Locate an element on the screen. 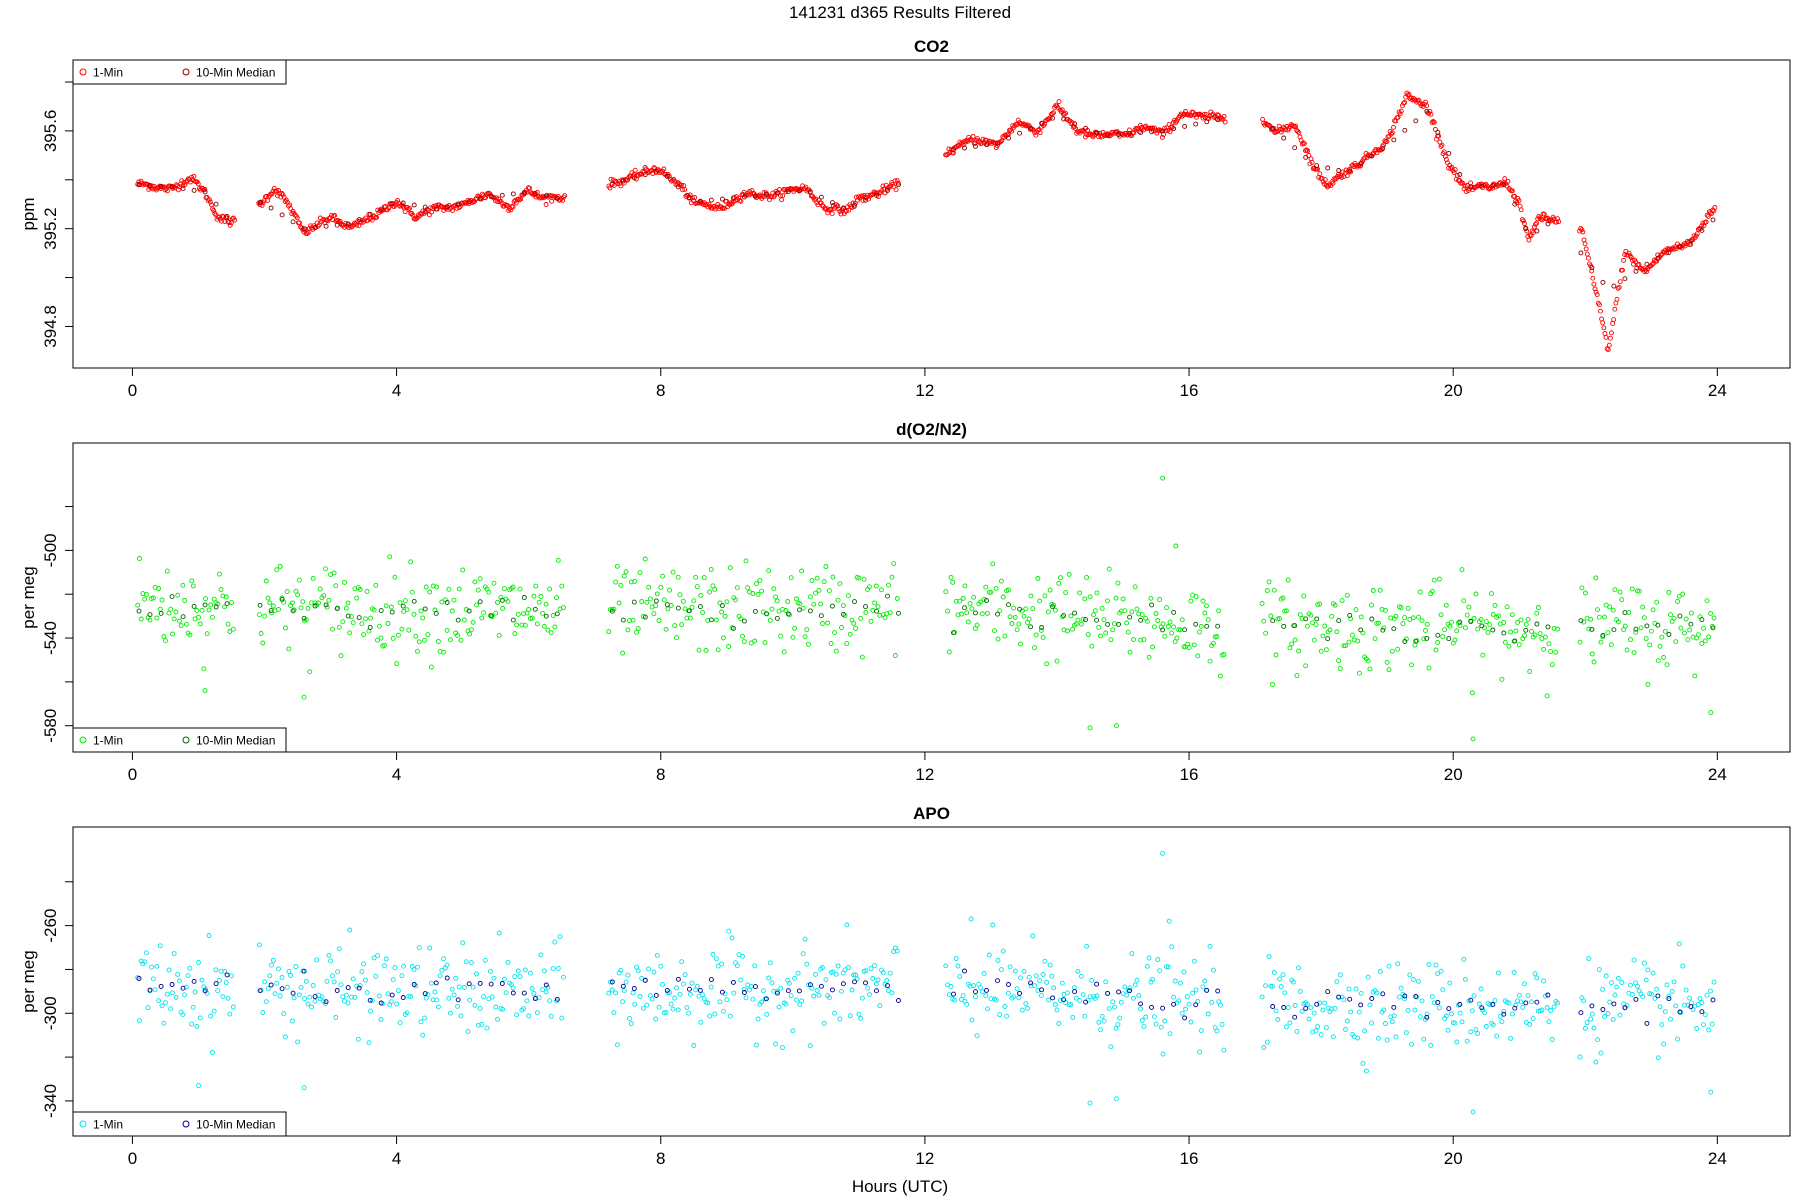  x-tick-label: 4 is located at coordinates (396, 390).